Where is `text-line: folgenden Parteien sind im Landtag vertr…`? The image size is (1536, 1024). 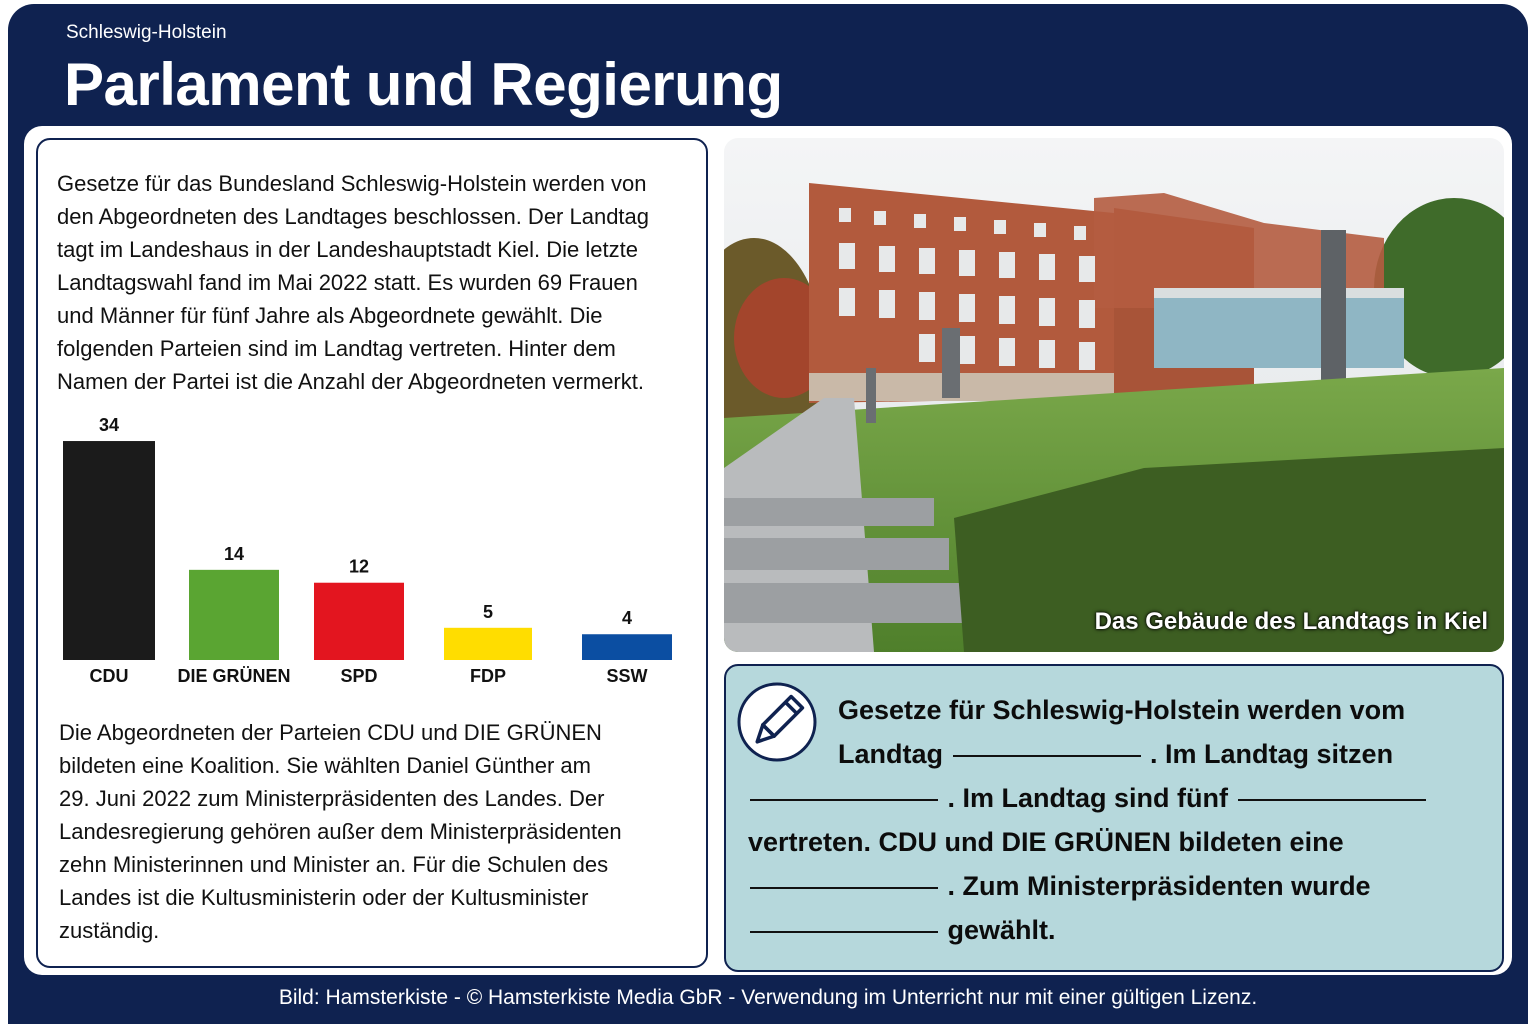
text-line: folgenden Parteien sind im Landtag vertr… is located at coordinates (336, 348).